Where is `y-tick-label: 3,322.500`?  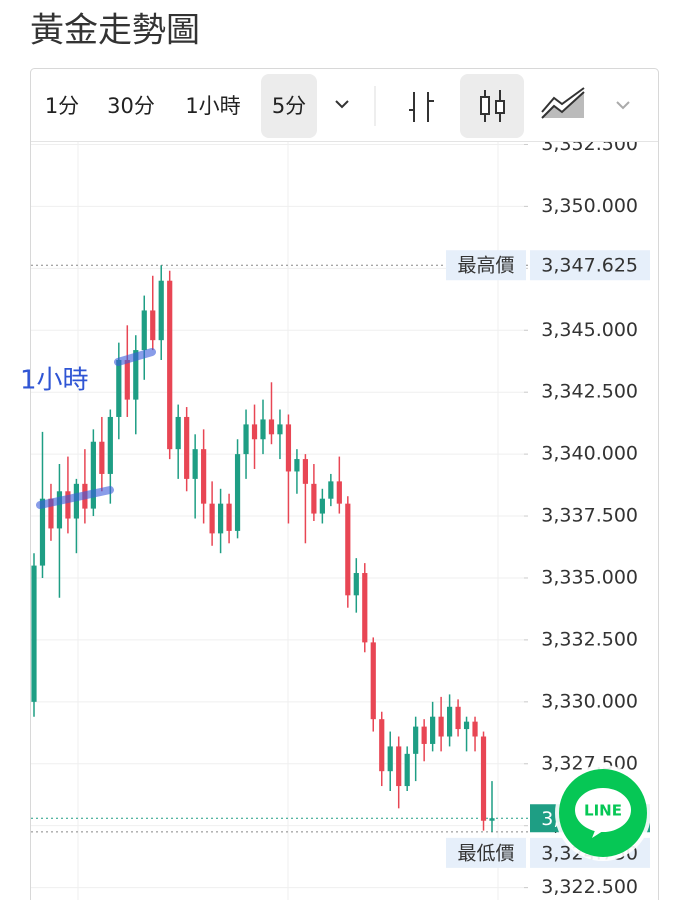
y-tick-label: 3,322.500 is located at coordinates (589, 887).